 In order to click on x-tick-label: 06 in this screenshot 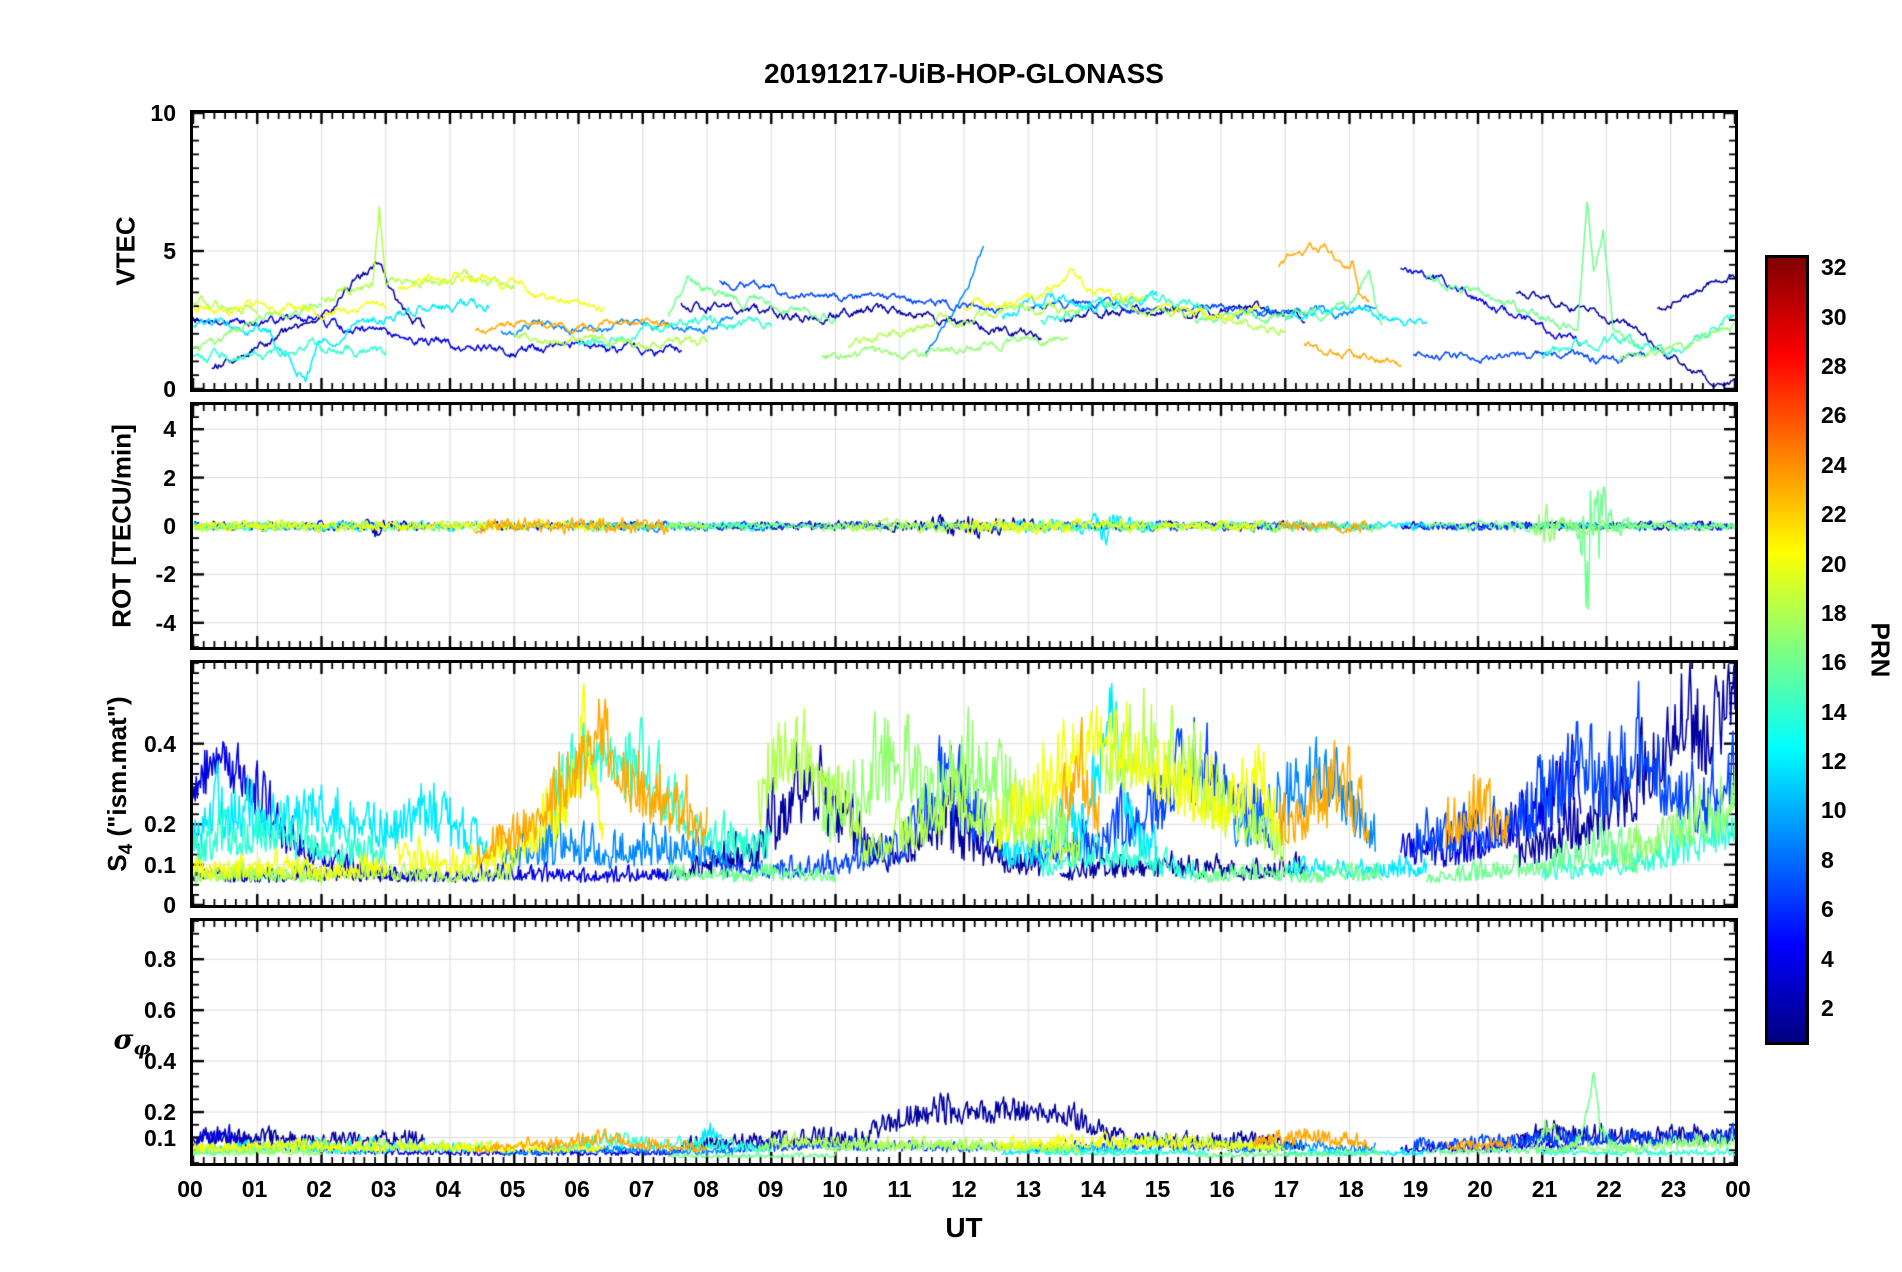, I will do `click(577, 1189)`.